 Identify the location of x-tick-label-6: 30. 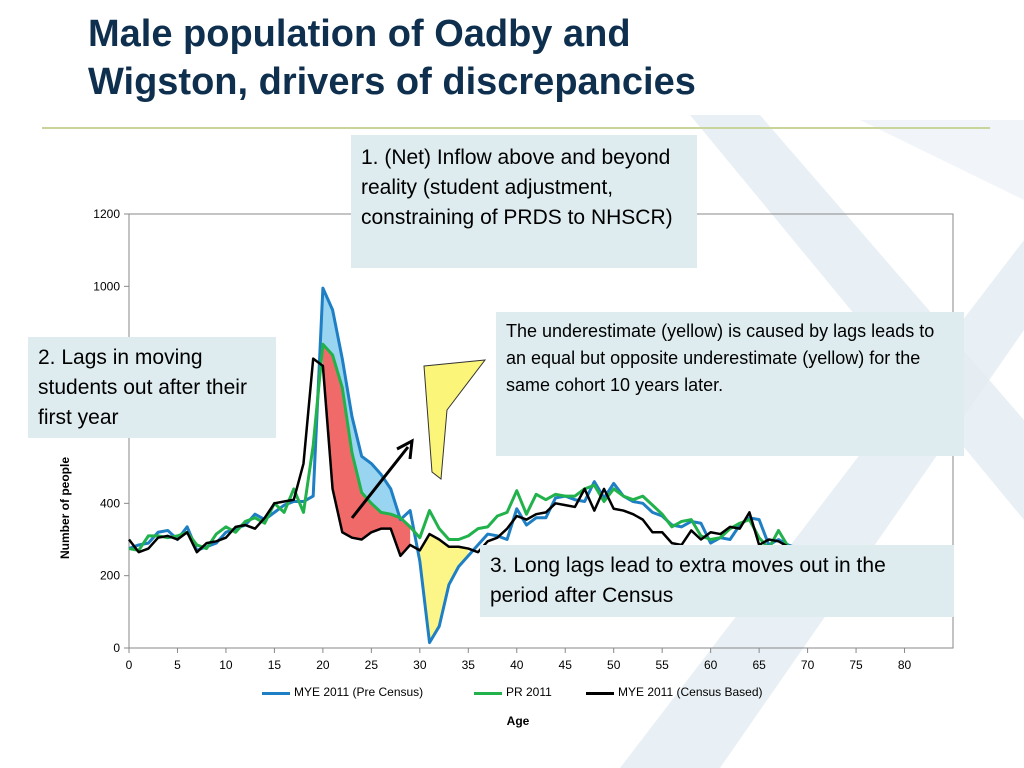
(420, 665).